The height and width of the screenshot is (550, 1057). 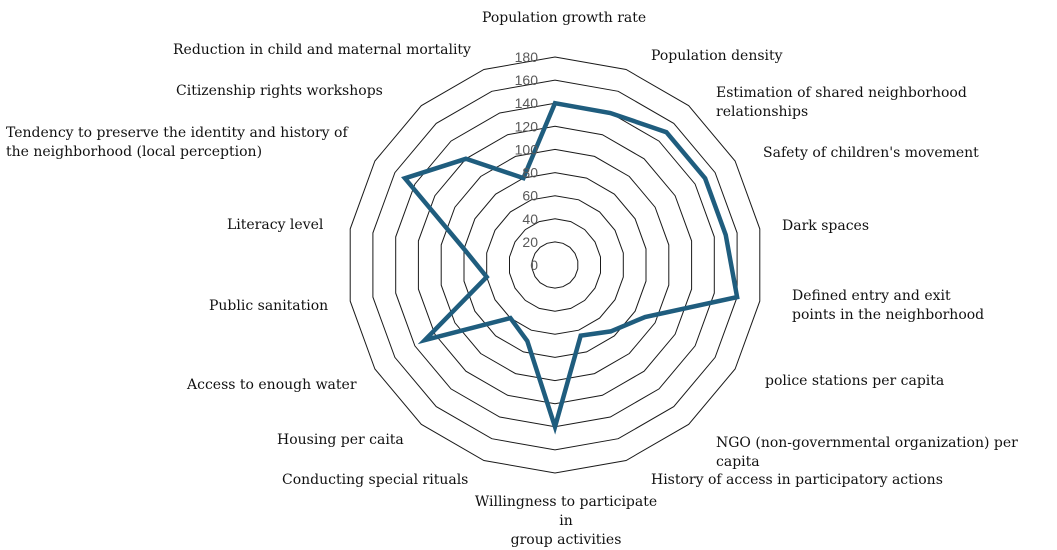 I want to click on tick-label-140: 140, so click(x=527, y=103).